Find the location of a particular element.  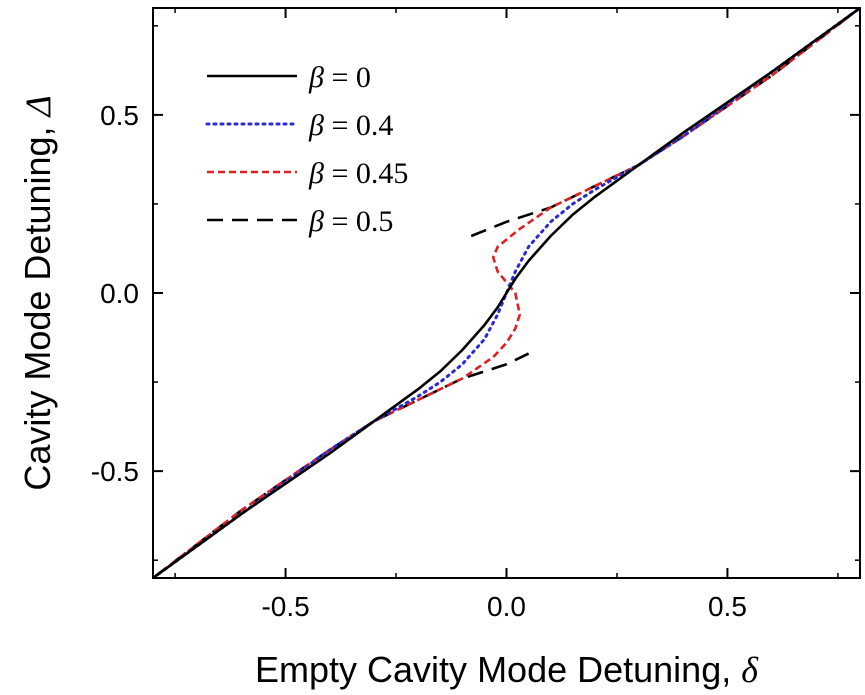

y-tick-label: -0.5 is located at coordinates (115, 471).